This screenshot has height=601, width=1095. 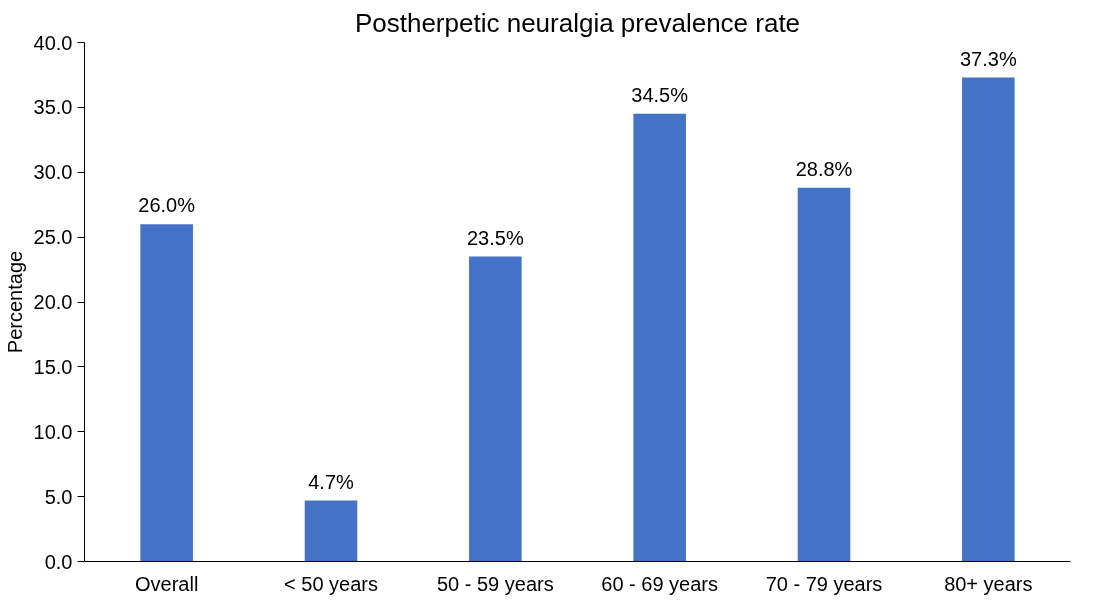 What do you see at coordinates (58, 496) in the screenshot?
I see `y-tick-label: 5.0` at bounding box center [58, 496].